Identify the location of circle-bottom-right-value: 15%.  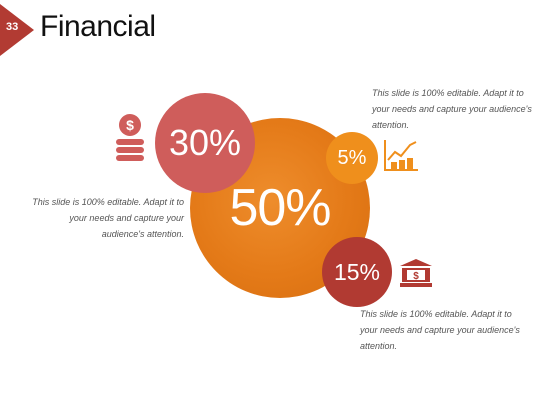
(357, 271).